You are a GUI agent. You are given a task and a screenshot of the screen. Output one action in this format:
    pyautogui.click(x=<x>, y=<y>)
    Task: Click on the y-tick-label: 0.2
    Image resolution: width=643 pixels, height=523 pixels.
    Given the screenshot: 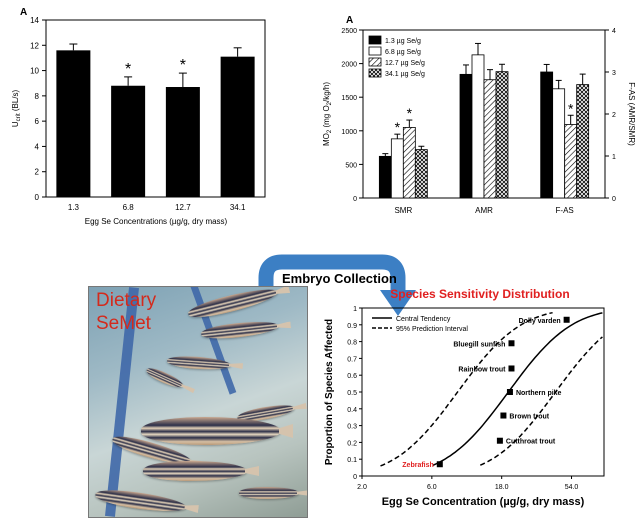 What is the action you would take?
    pyautogui.click(x=352, y=443)
    